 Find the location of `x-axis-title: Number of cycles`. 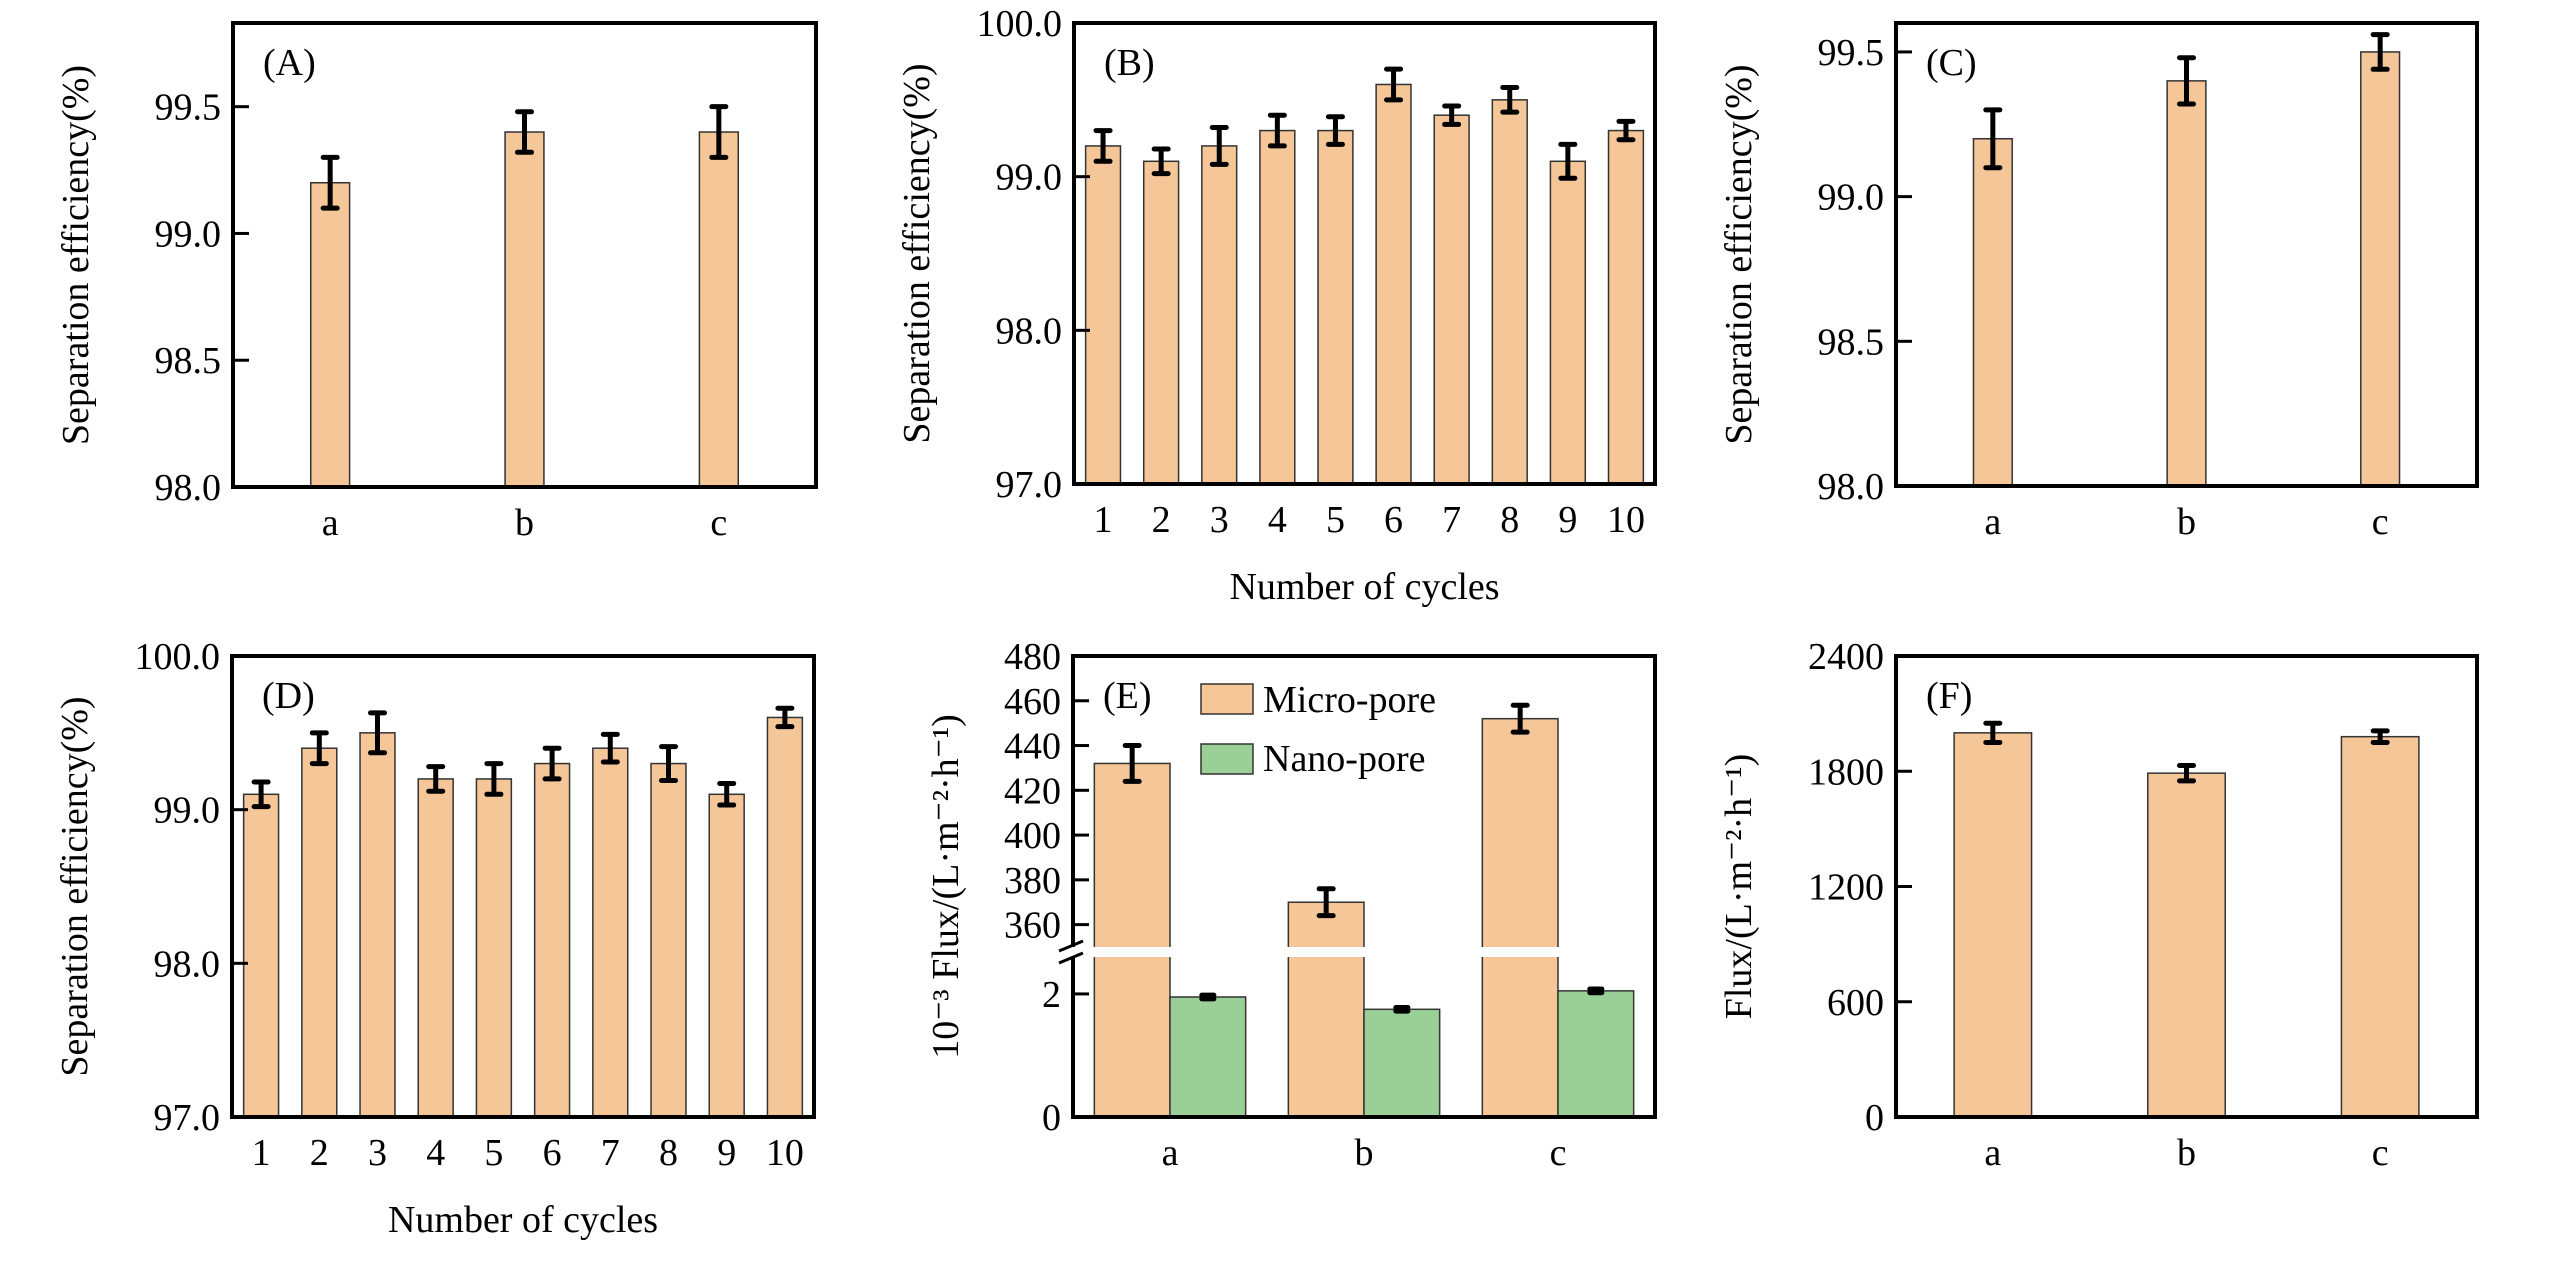

x-axis-title: Number of cycles is located at coordinates (523, 1220).